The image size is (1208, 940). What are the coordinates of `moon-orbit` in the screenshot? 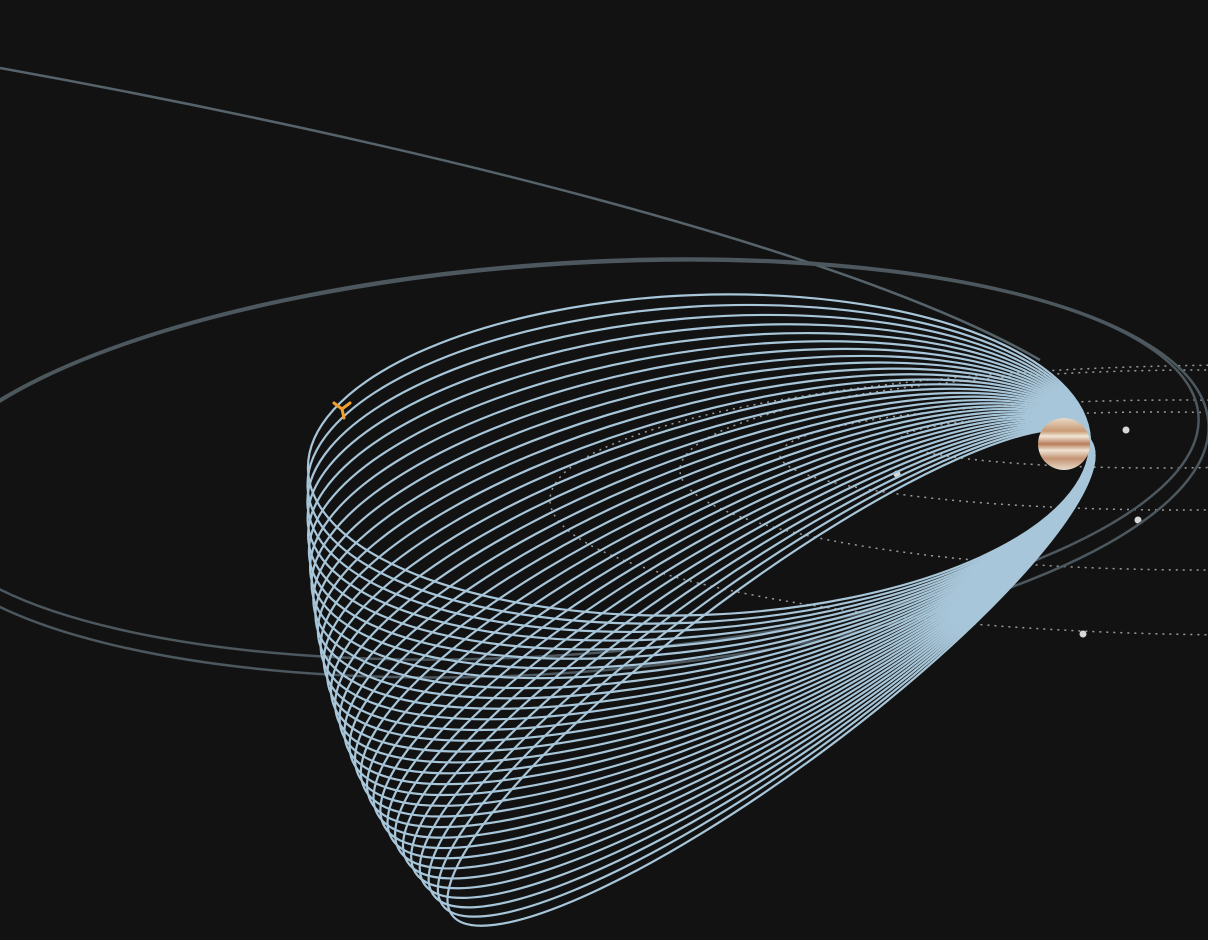 It's located at (993, 455).